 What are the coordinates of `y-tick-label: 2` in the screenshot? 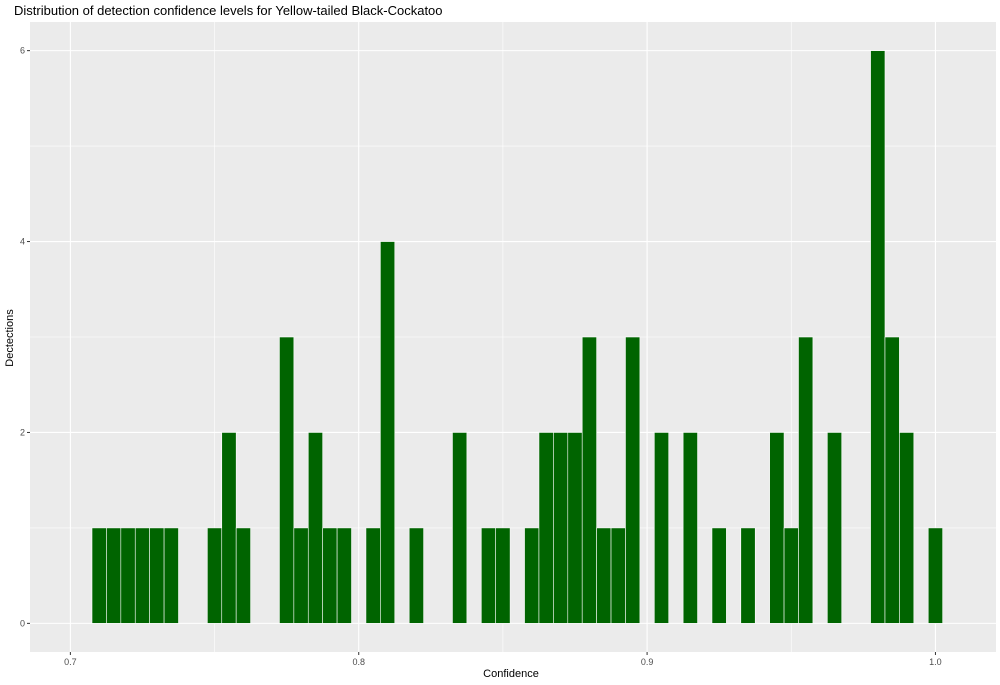 It's located at (22, 432).